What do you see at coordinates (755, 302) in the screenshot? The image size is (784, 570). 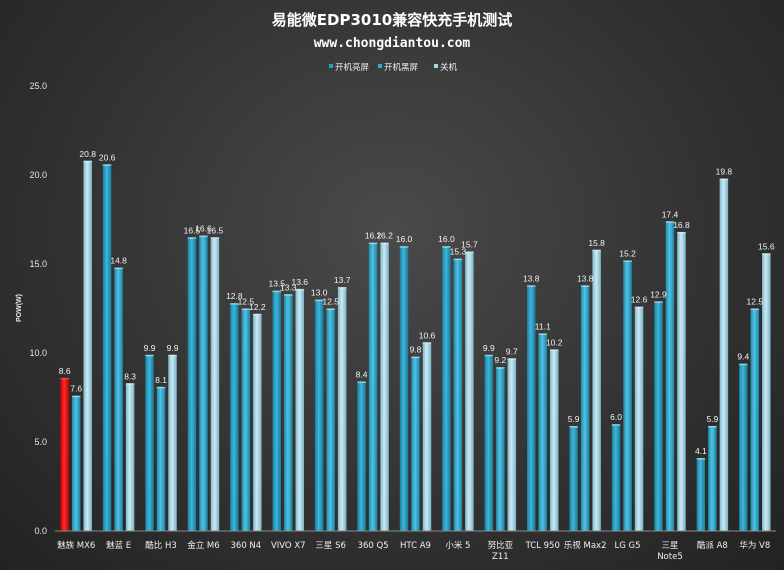 I see `data-label: 12.5` at bounding box center [755, 302].